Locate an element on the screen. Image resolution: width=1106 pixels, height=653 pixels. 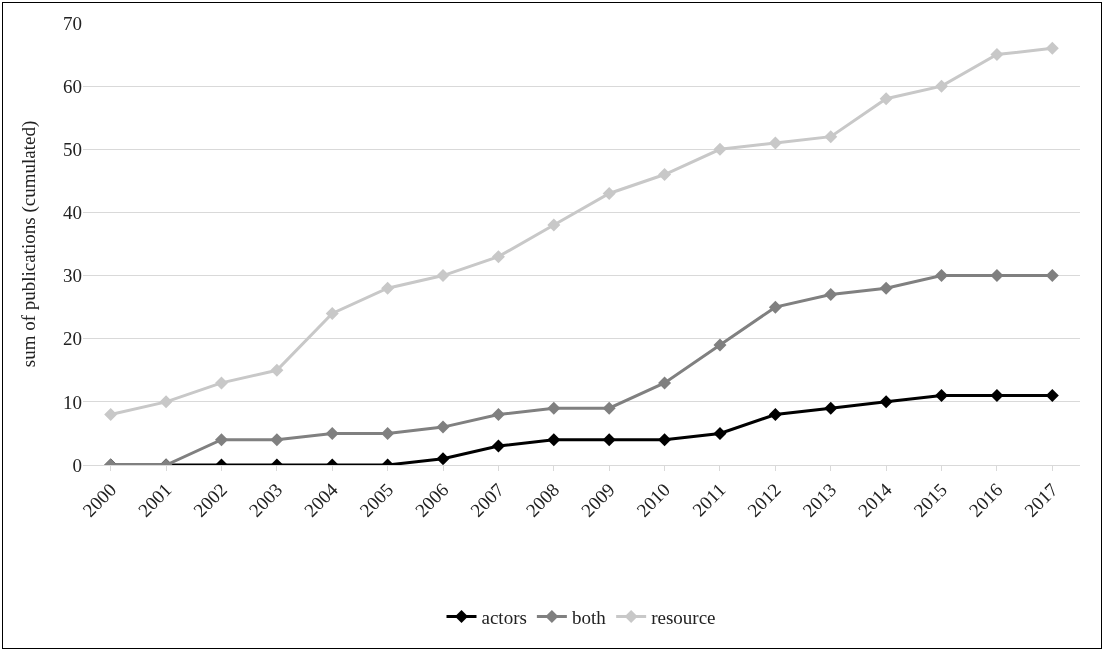
y-tick-label: 20 is located at coordinates (72, 339).